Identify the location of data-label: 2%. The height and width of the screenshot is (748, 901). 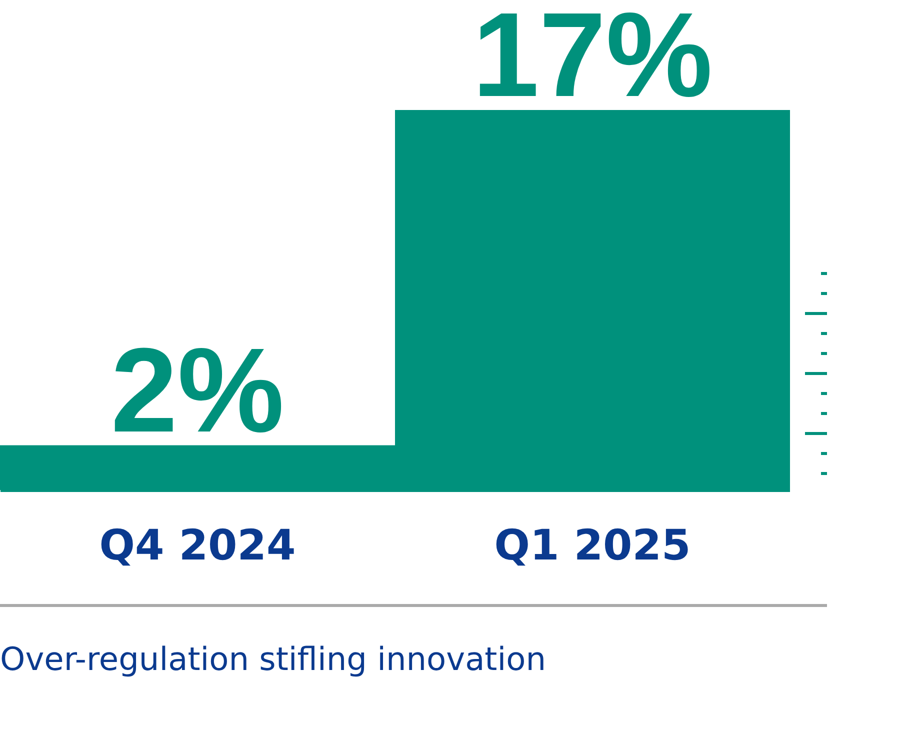
(197, 390).